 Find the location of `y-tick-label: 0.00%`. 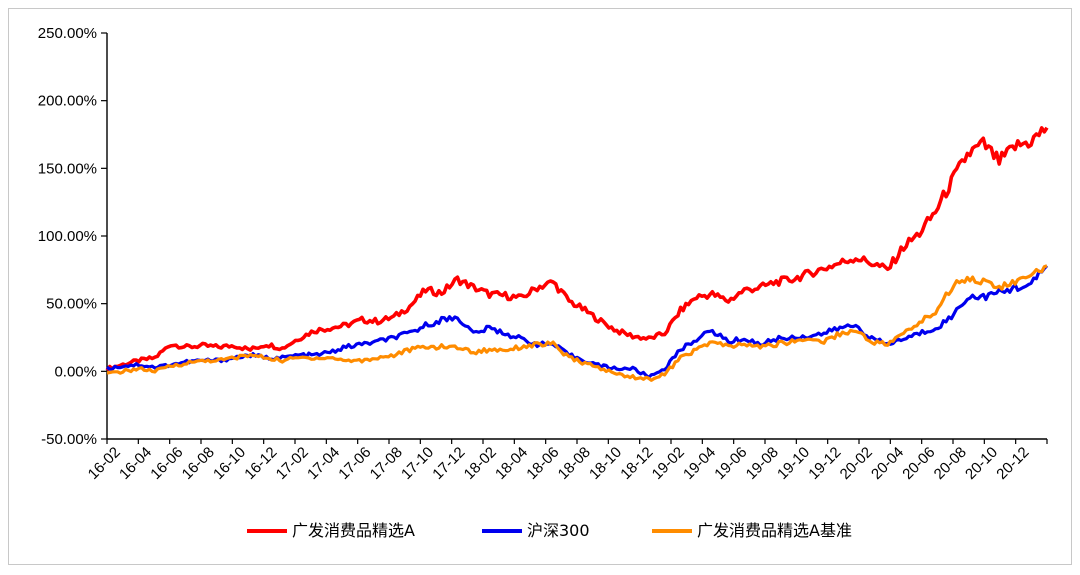

y-tick-label: 0.00% is located at coordinates (75, 371).